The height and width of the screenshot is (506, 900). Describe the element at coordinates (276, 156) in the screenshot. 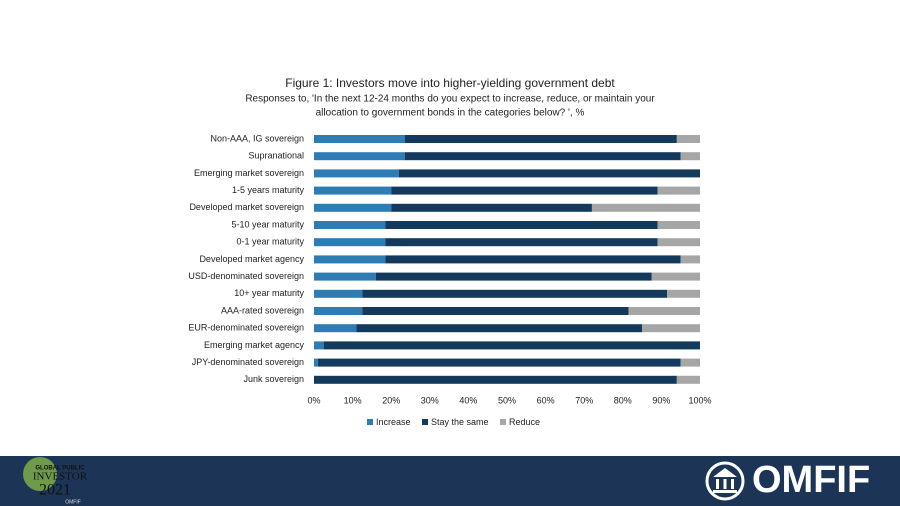

I see `y-tick-label: Supranational` at that location.